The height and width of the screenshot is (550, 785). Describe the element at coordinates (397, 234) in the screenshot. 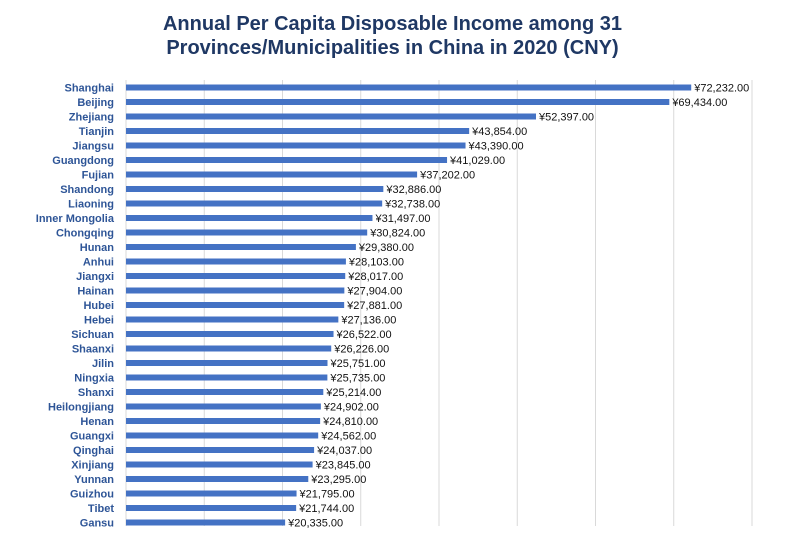

I see `data-label: ¥30,824.00` at that location.